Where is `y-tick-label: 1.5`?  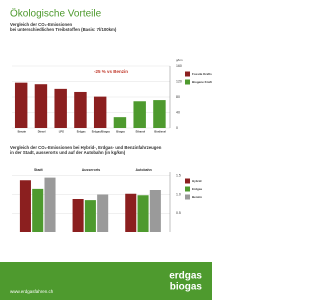 y-tick-label: 1.5 is located at coordinates (178, 176).